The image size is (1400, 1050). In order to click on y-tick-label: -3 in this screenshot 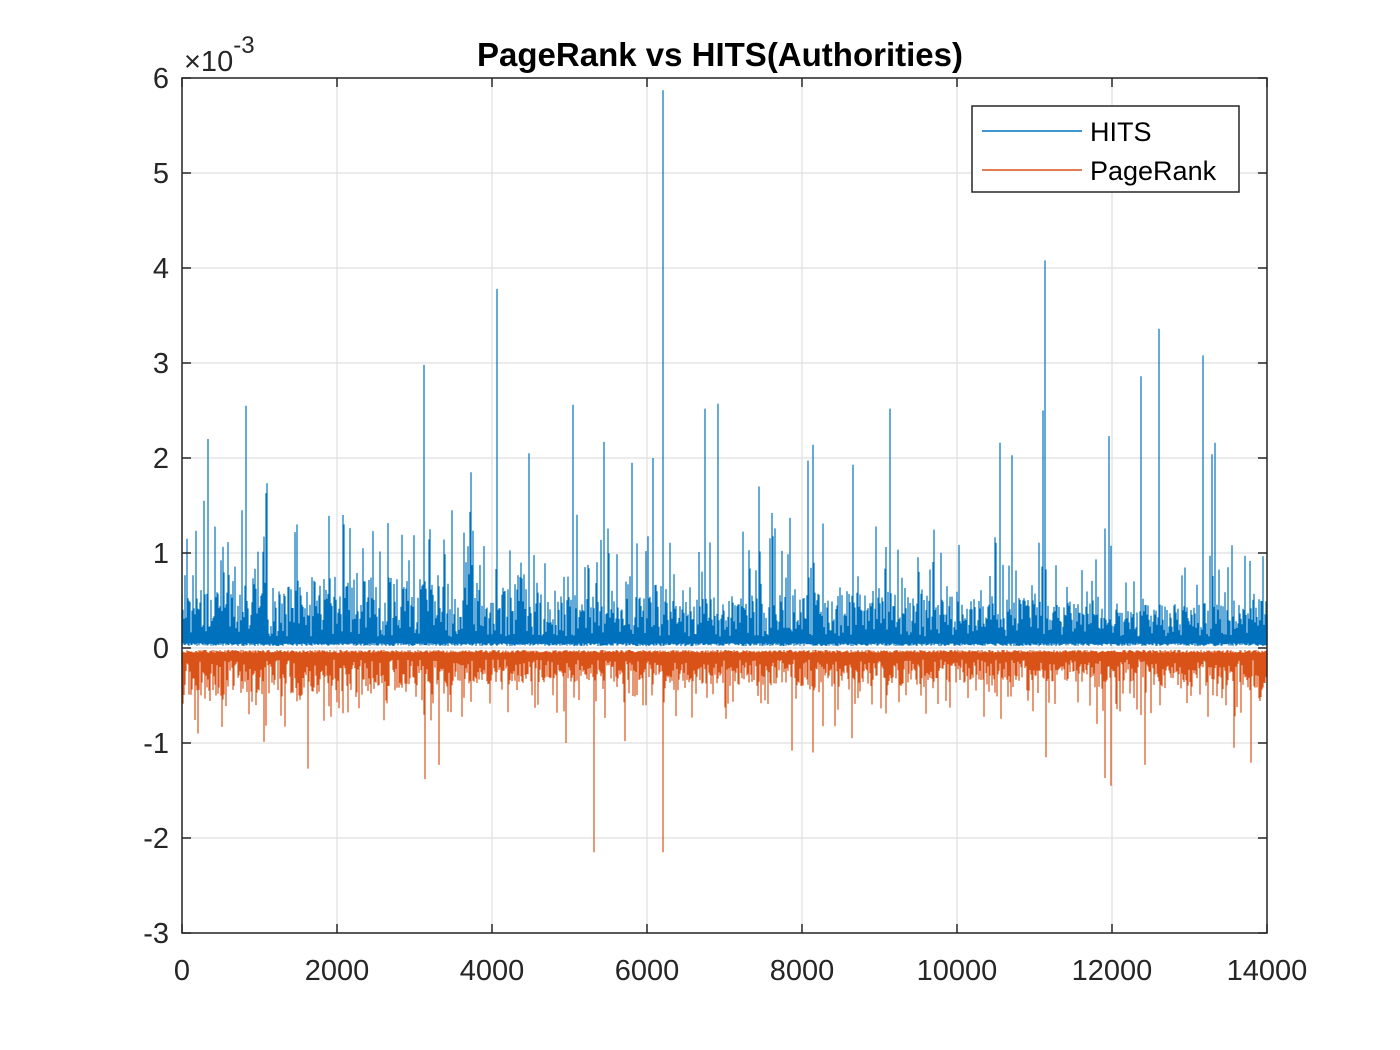, I will do `click(156, 934)`.